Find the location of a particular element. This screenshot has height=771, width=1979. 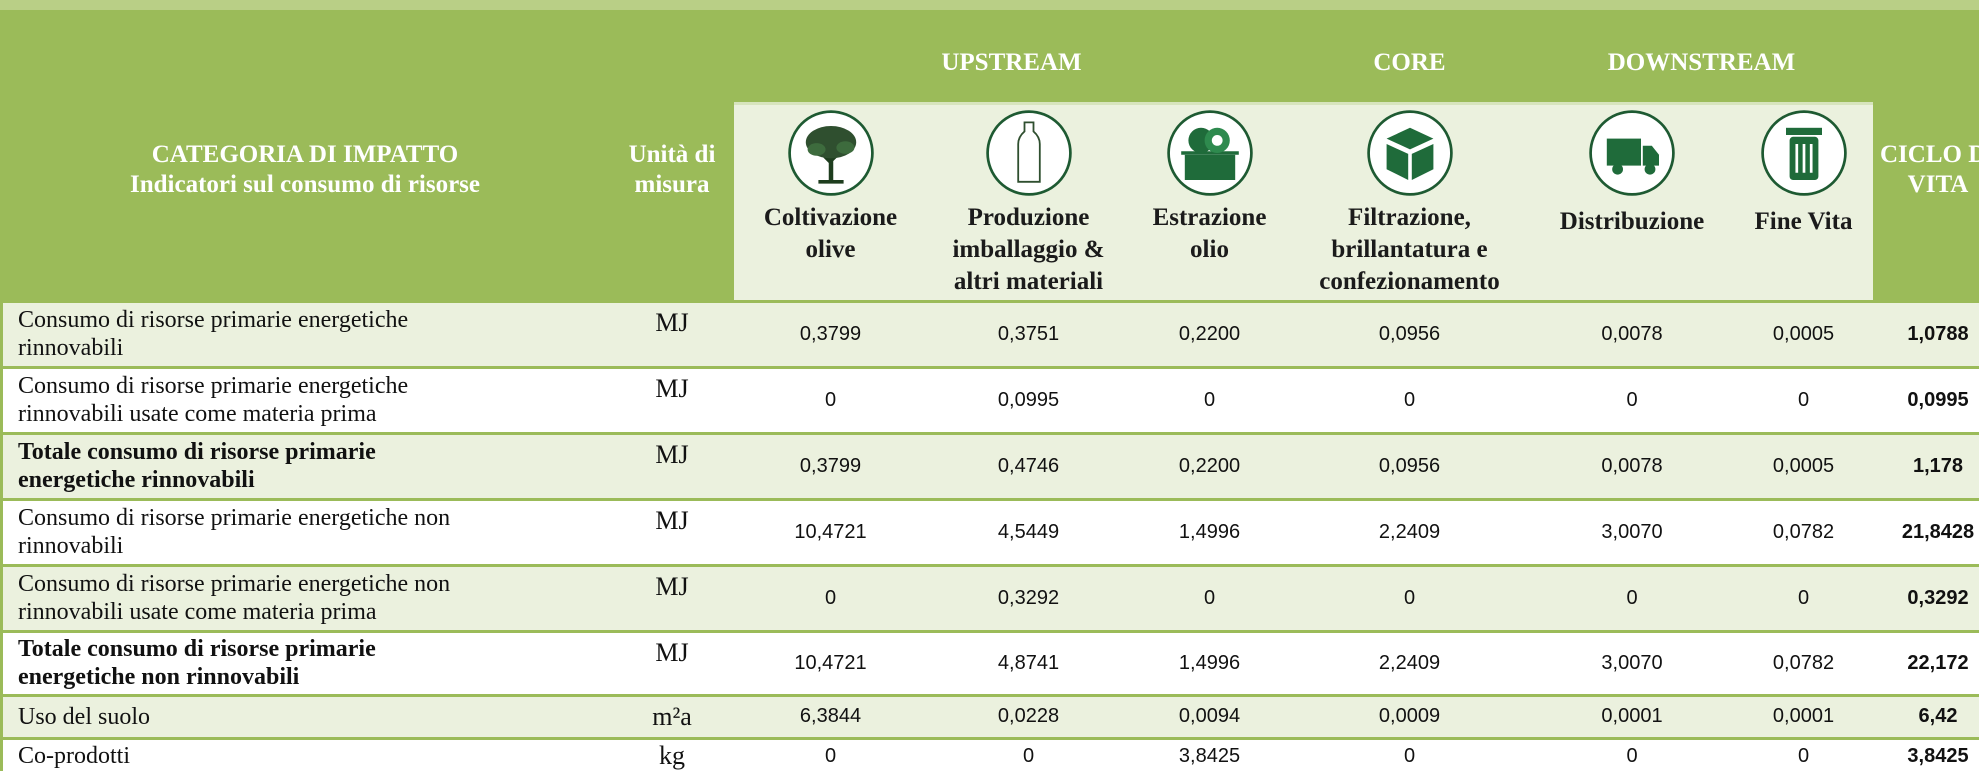

value: 0,4746 is located at coordinates (1028, 465).